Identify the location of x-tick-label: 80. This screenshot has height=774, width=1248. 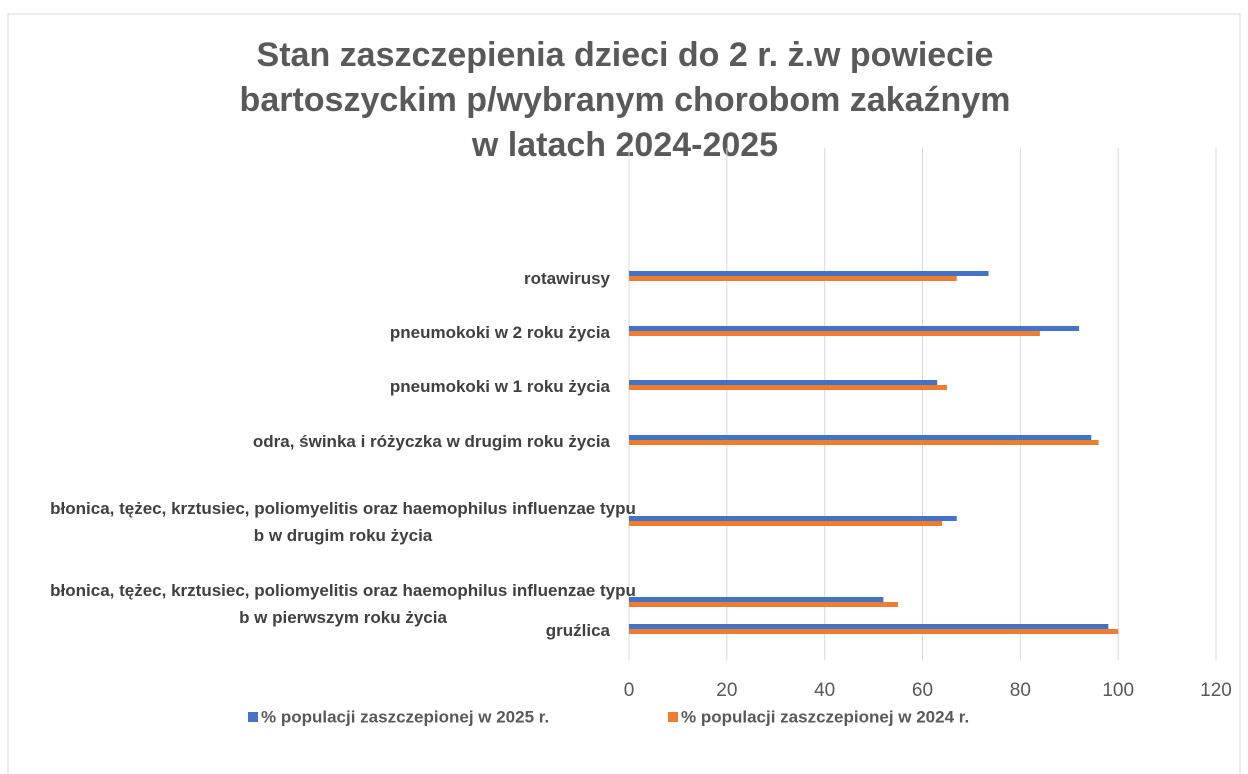
(1020, 690).